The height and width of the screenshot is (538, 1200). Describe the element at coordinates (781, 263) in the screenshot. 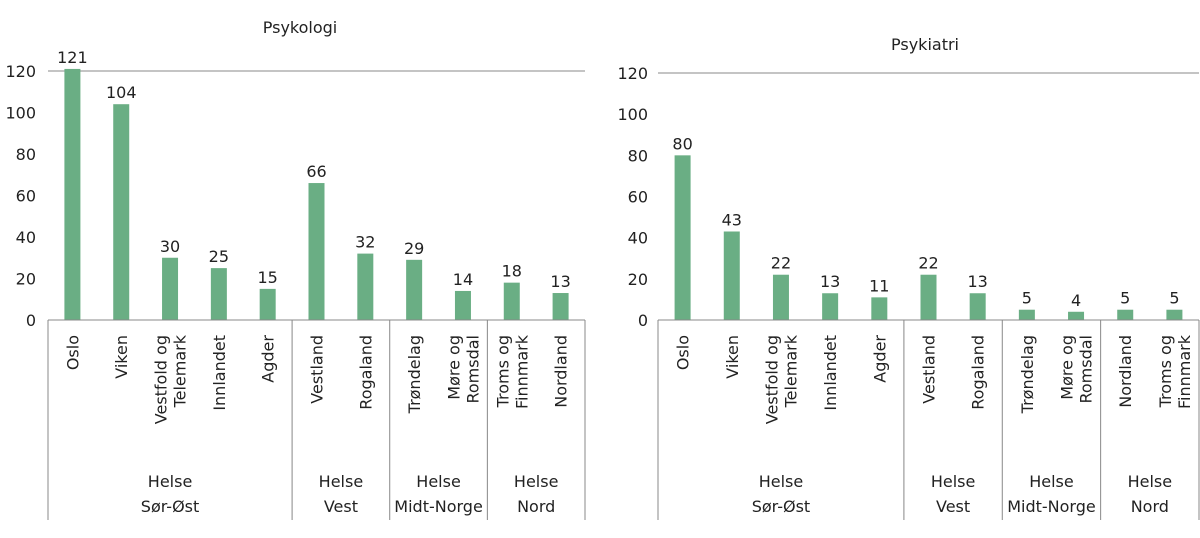

I see `data-label: 22` at that location.